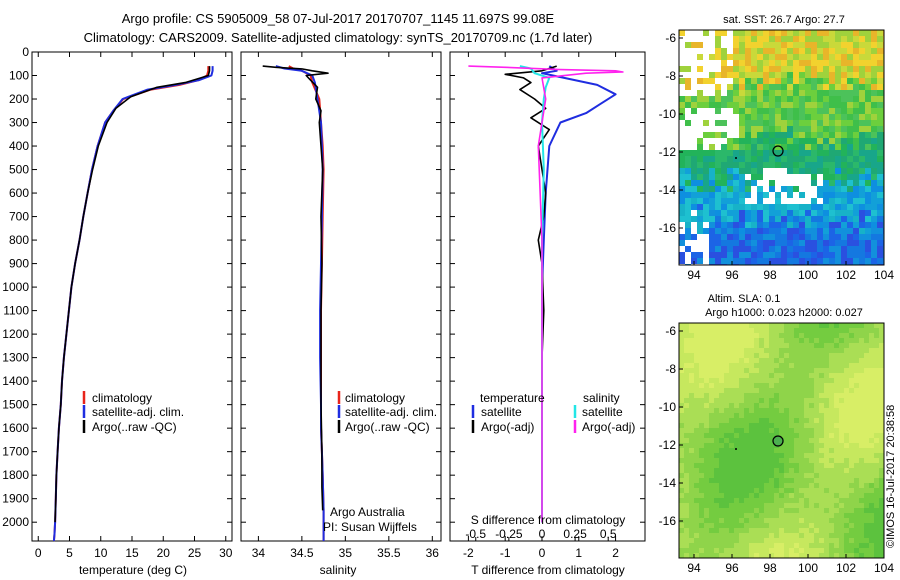 This screenshot has width=900, height=580. Describe the element at coordinates (19, 217) in the screenshot. I see `depth-tick-label: 700` at that location.